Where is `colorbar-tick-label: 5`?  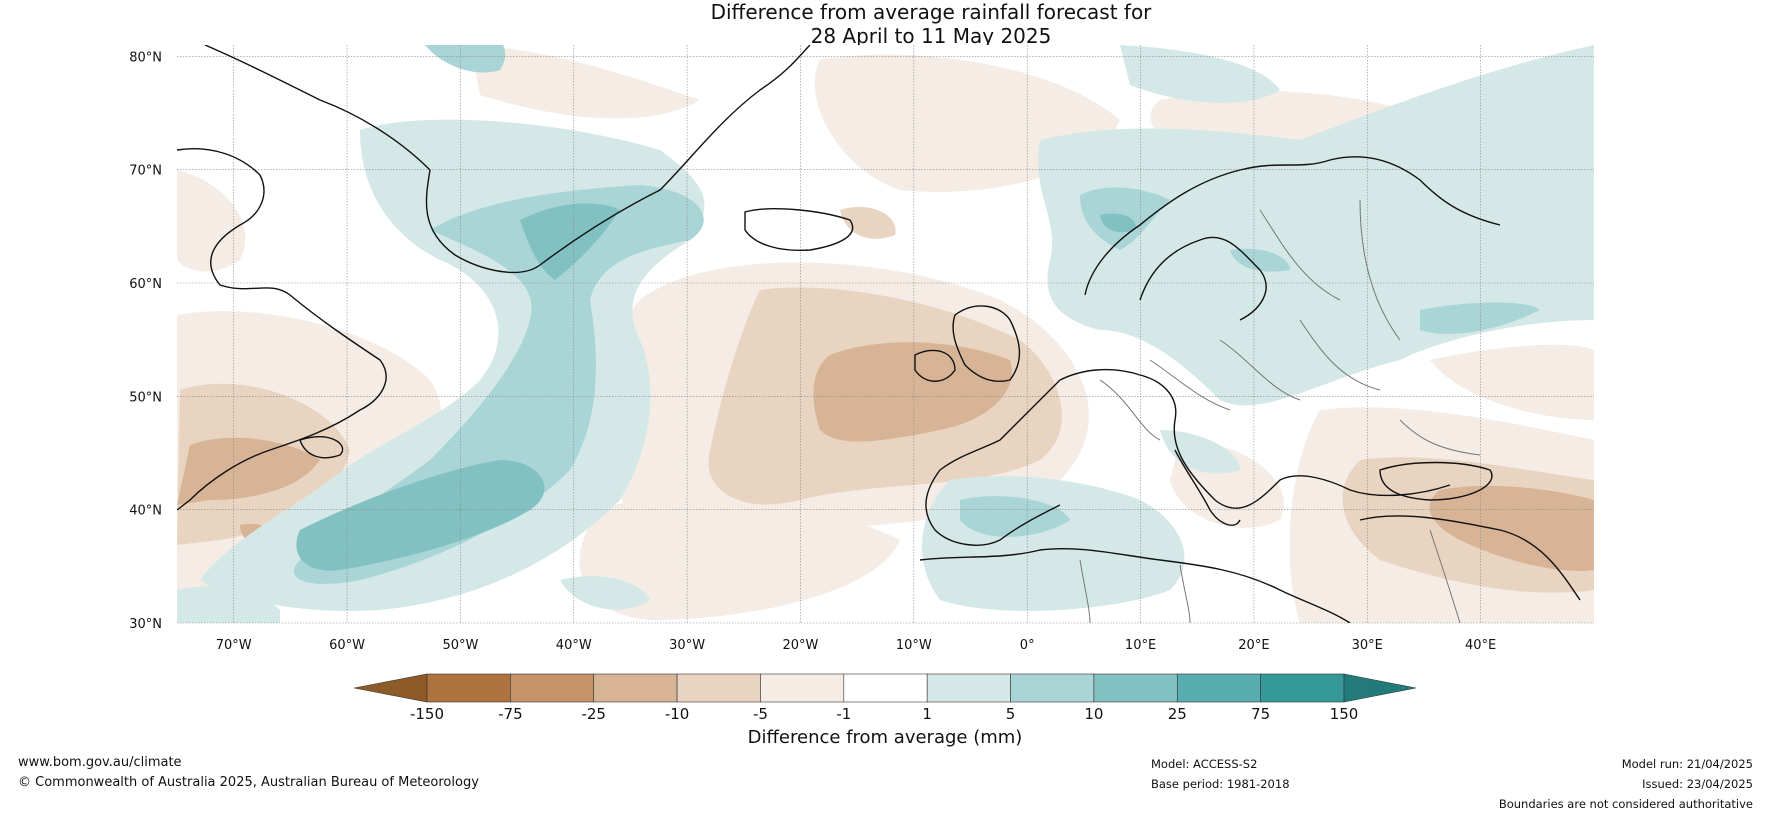
colorbar-tick-label: 5 is located at coordinates (1011, 714).